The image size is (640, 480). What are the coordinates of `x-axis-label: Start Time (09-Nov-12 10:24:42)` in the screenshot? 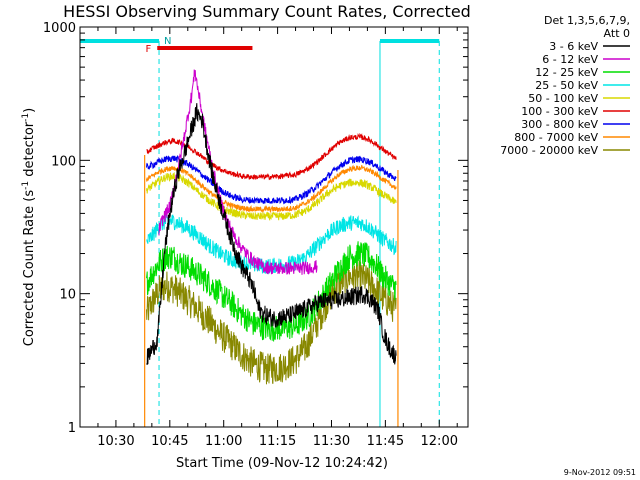 It's located at (282, 463).